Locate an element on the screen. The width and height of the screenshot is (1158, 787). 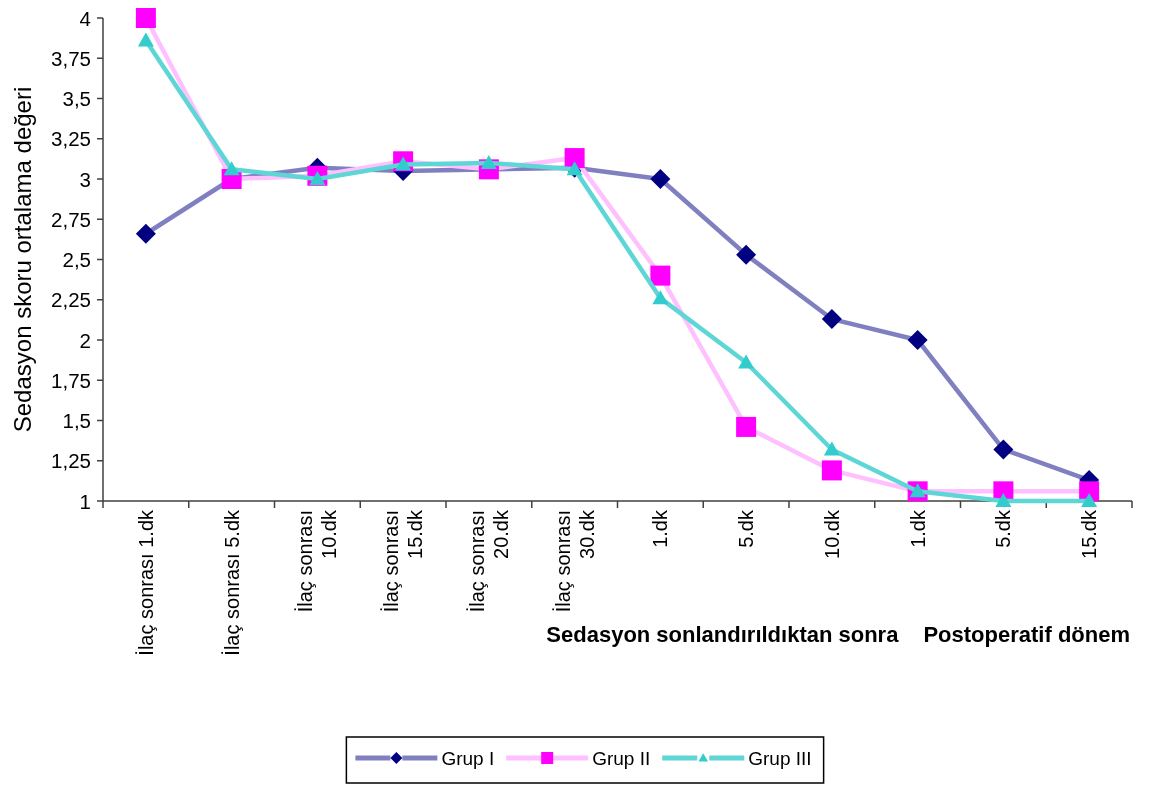
x-tick-label: İlaç sonrası 30.dk is located at coordinates (574, 561).